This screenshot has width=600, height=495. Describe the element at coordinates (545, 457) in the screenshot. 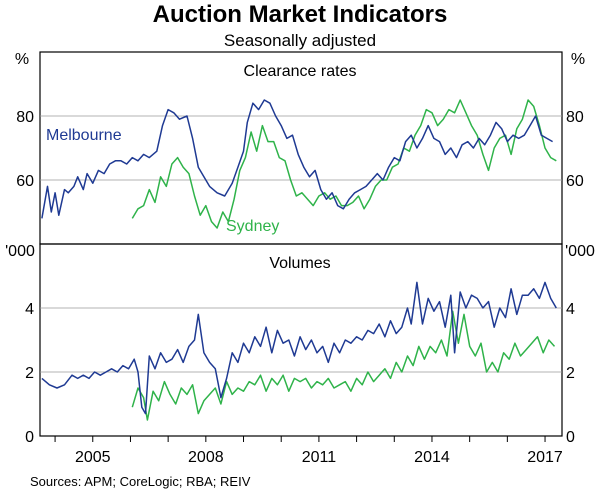

I see `x-tick-label: 2017` at that location.